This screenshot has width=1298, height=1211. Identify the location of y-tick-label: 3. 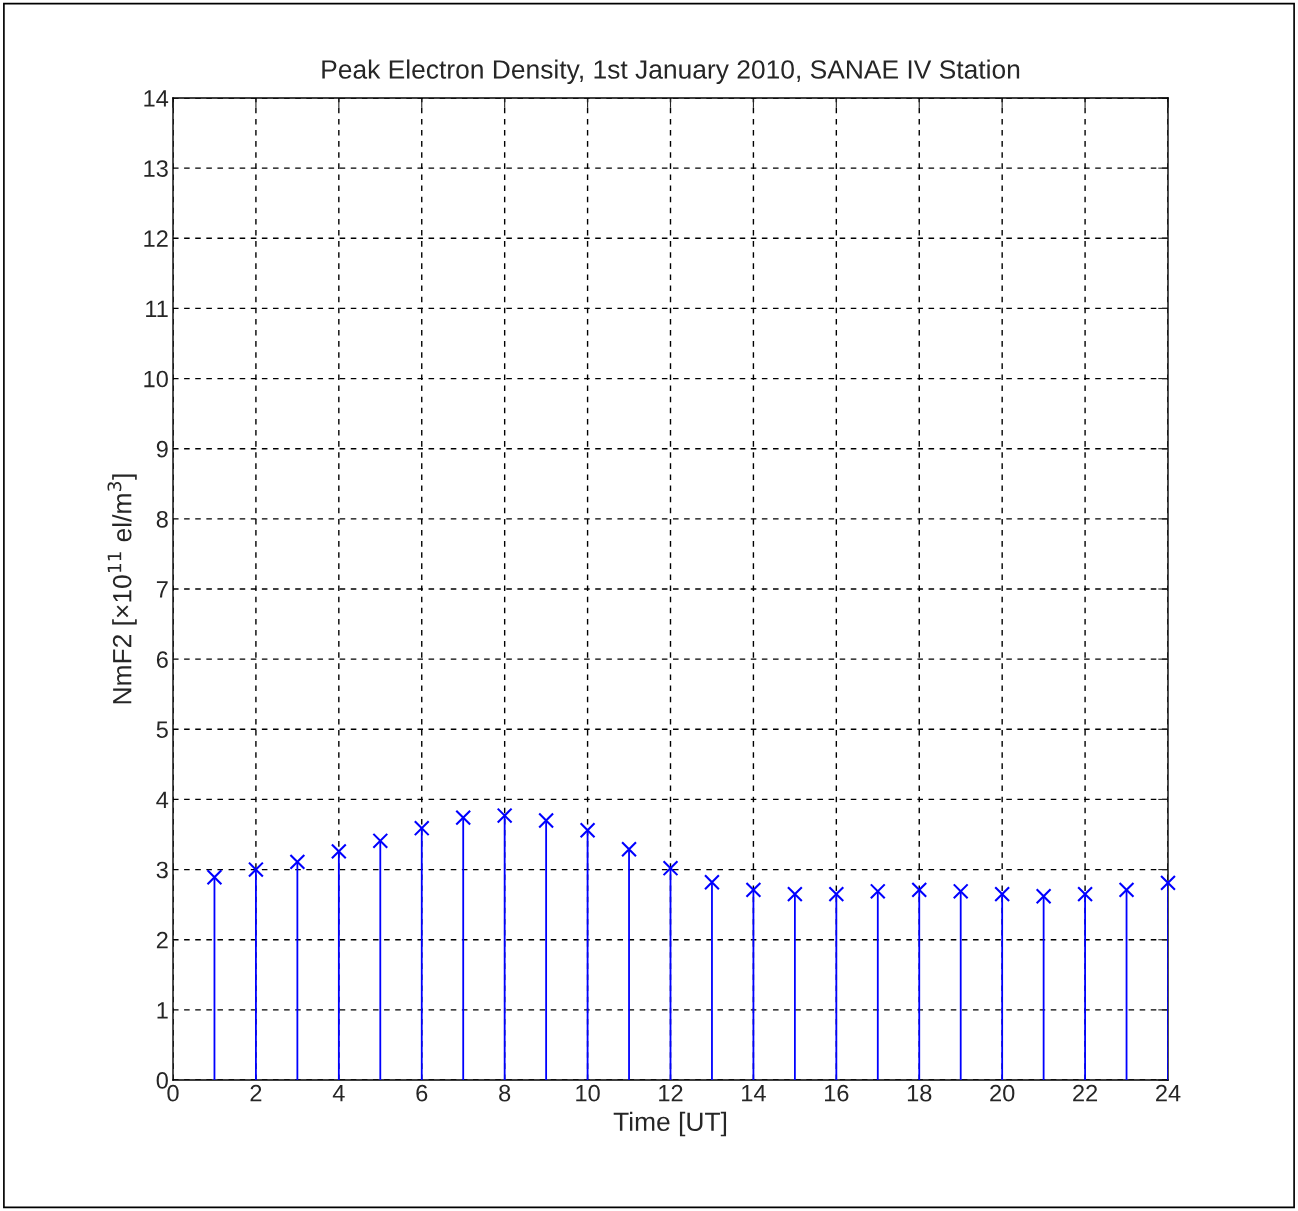
(162, 870).